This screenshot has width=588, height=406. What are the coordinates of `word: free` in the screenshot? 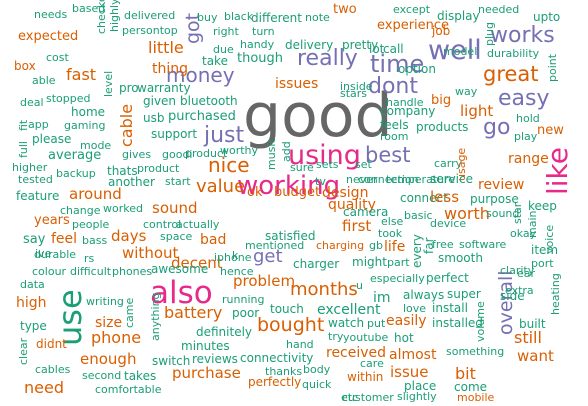 It's located at (443, 244).